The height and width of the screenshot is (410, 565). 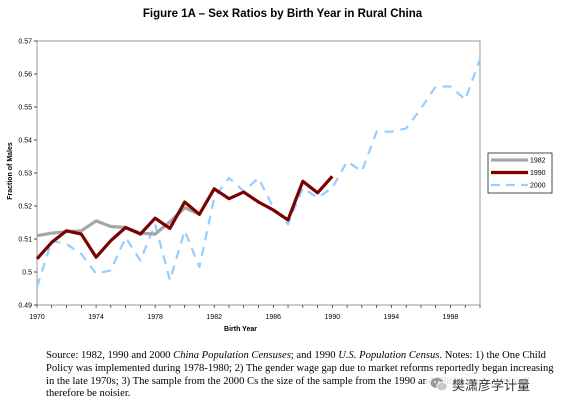 I want to click on x-tick-label: 1970, so click(x=37, y=317).